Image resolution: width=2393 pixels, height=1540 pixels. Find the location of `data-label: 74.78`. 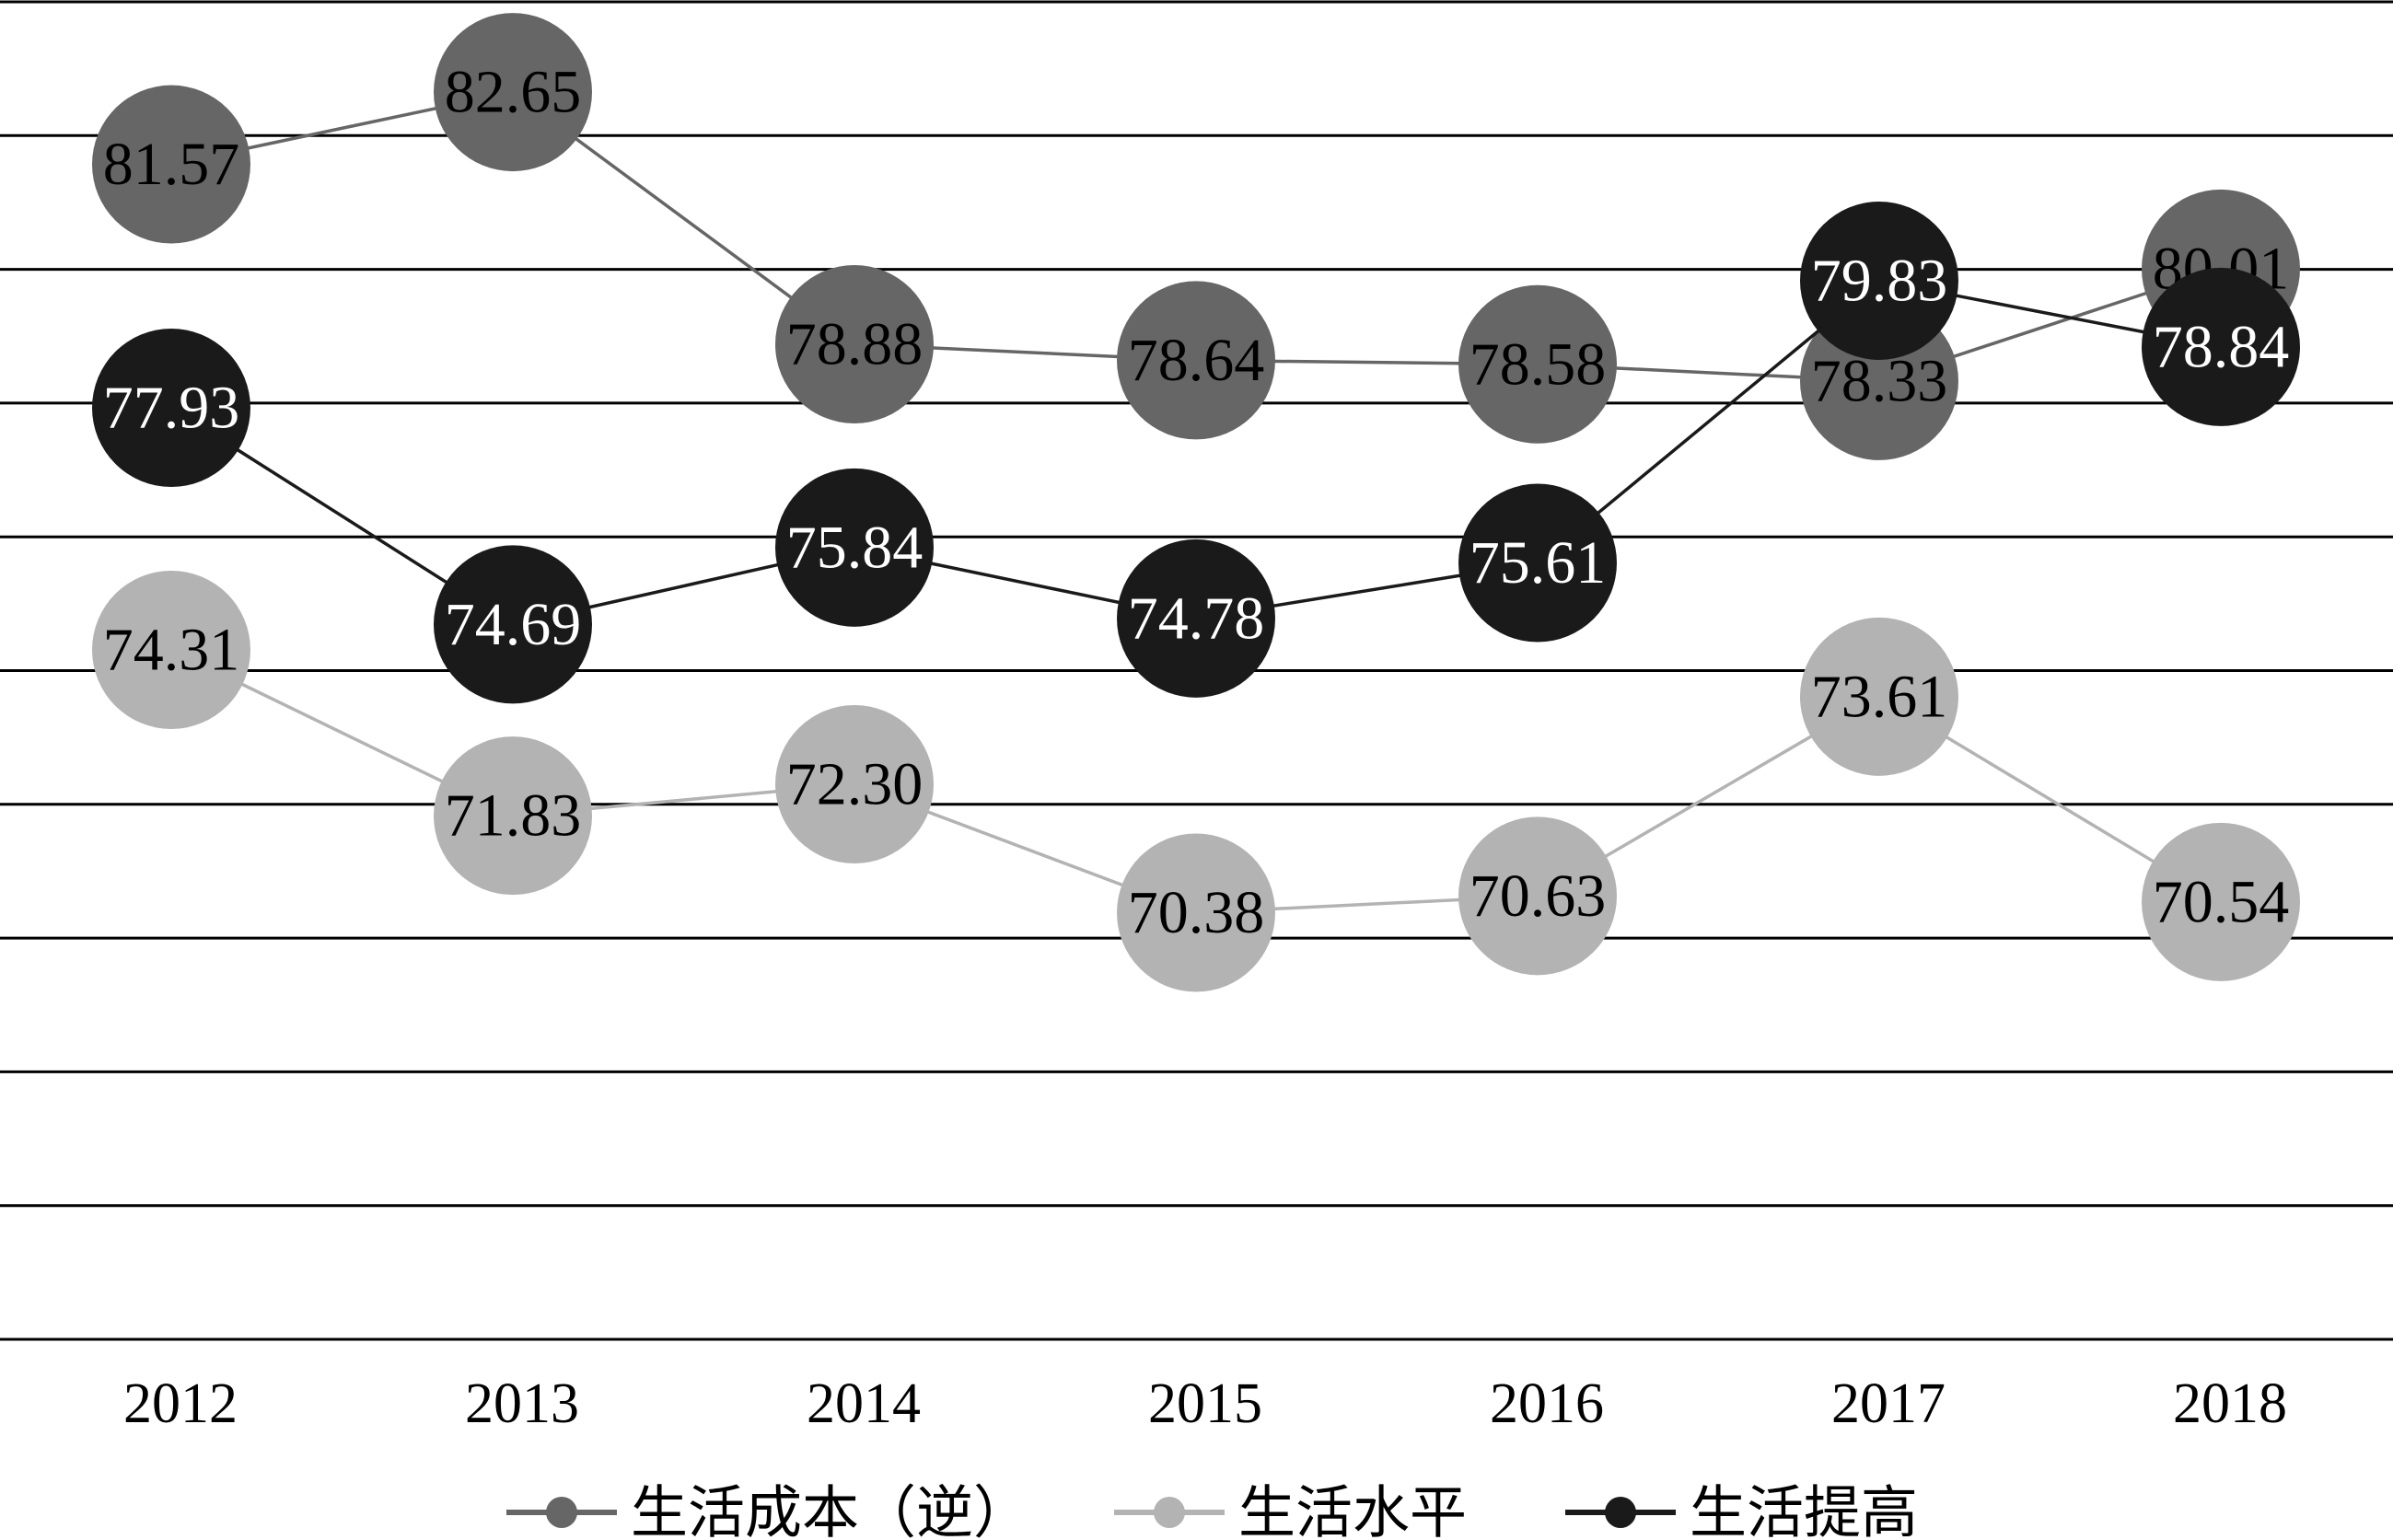

data-label: 74.78 is located at coordinates (1196, 618).